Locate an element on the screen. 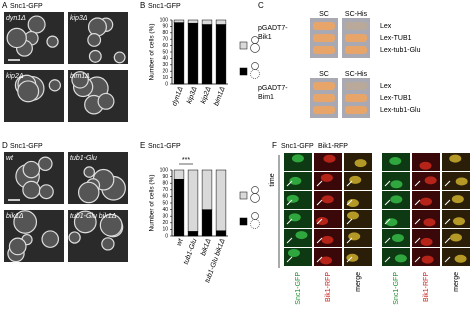  panel-title: Bik1-RFP is located at coordinates (333, 146).